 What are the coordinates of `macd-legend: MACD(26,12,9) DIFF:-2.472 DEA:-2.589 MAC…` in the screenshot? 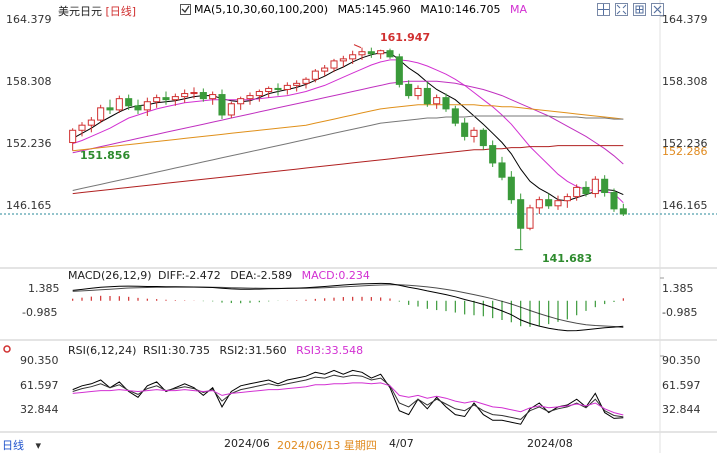 It's located at (219, 275).